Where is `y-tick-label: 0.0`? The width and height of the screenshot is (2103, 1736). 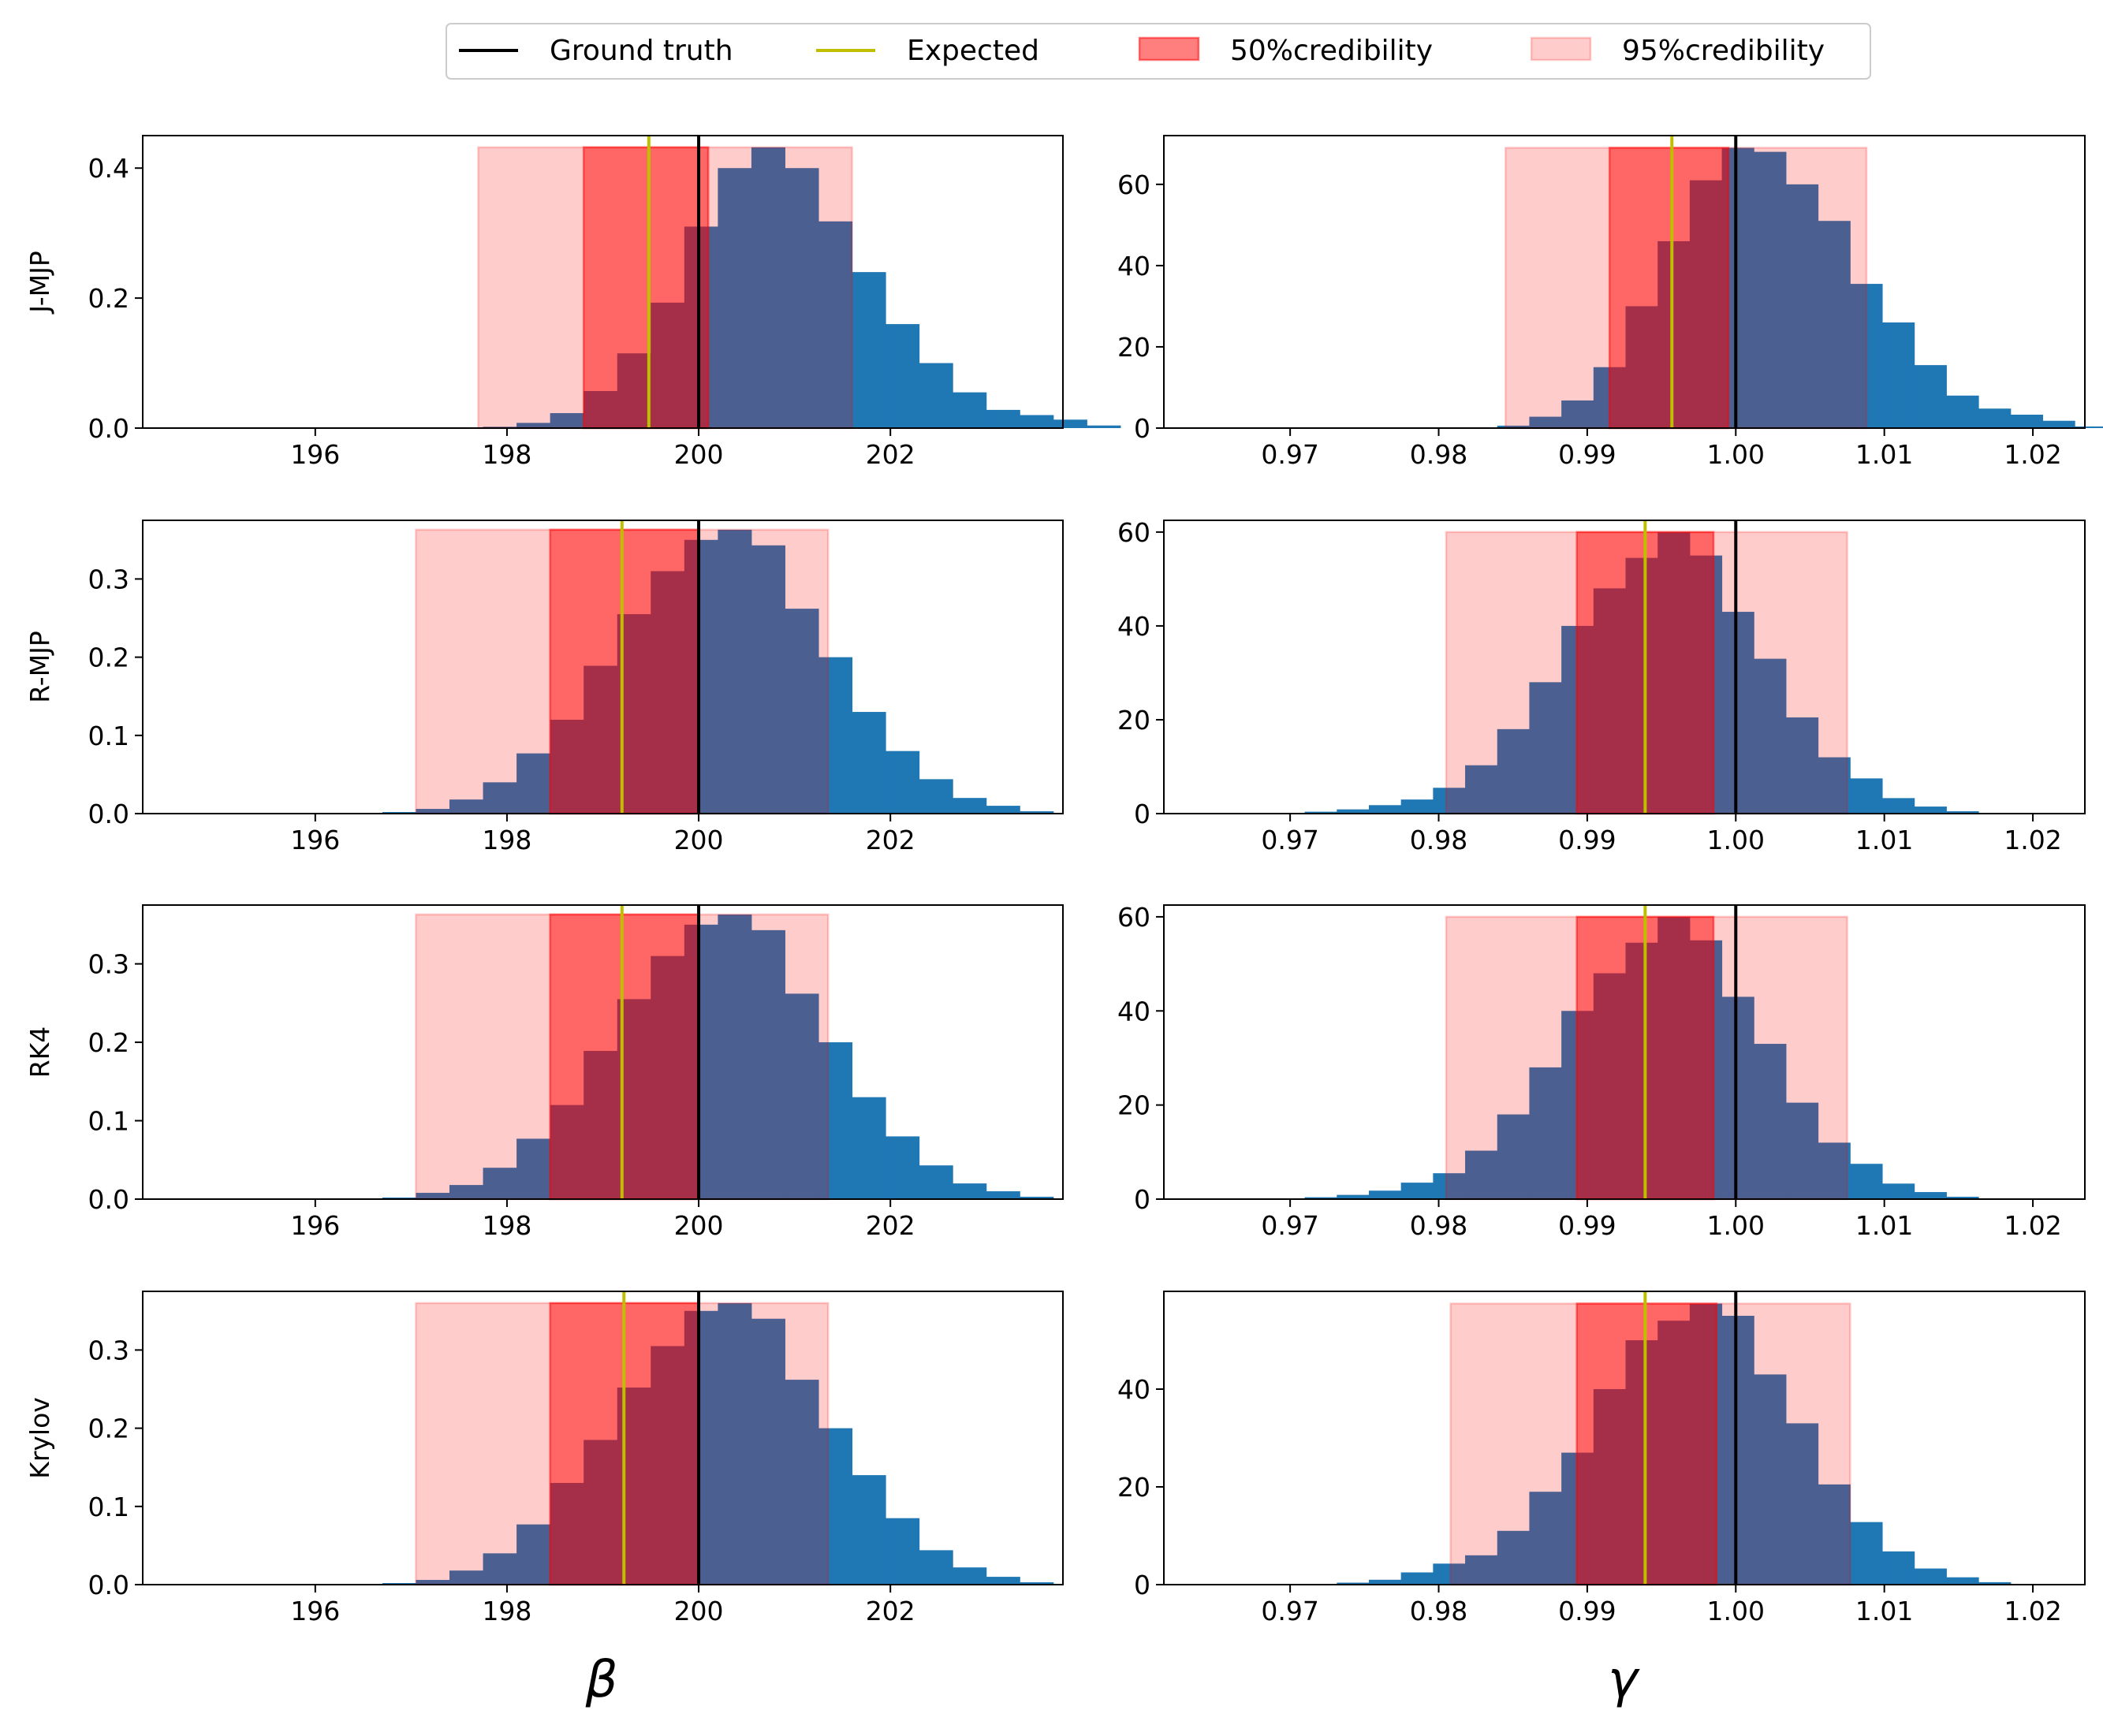 y-tick-label: 0.0 is located at coordinates (108, 1585).